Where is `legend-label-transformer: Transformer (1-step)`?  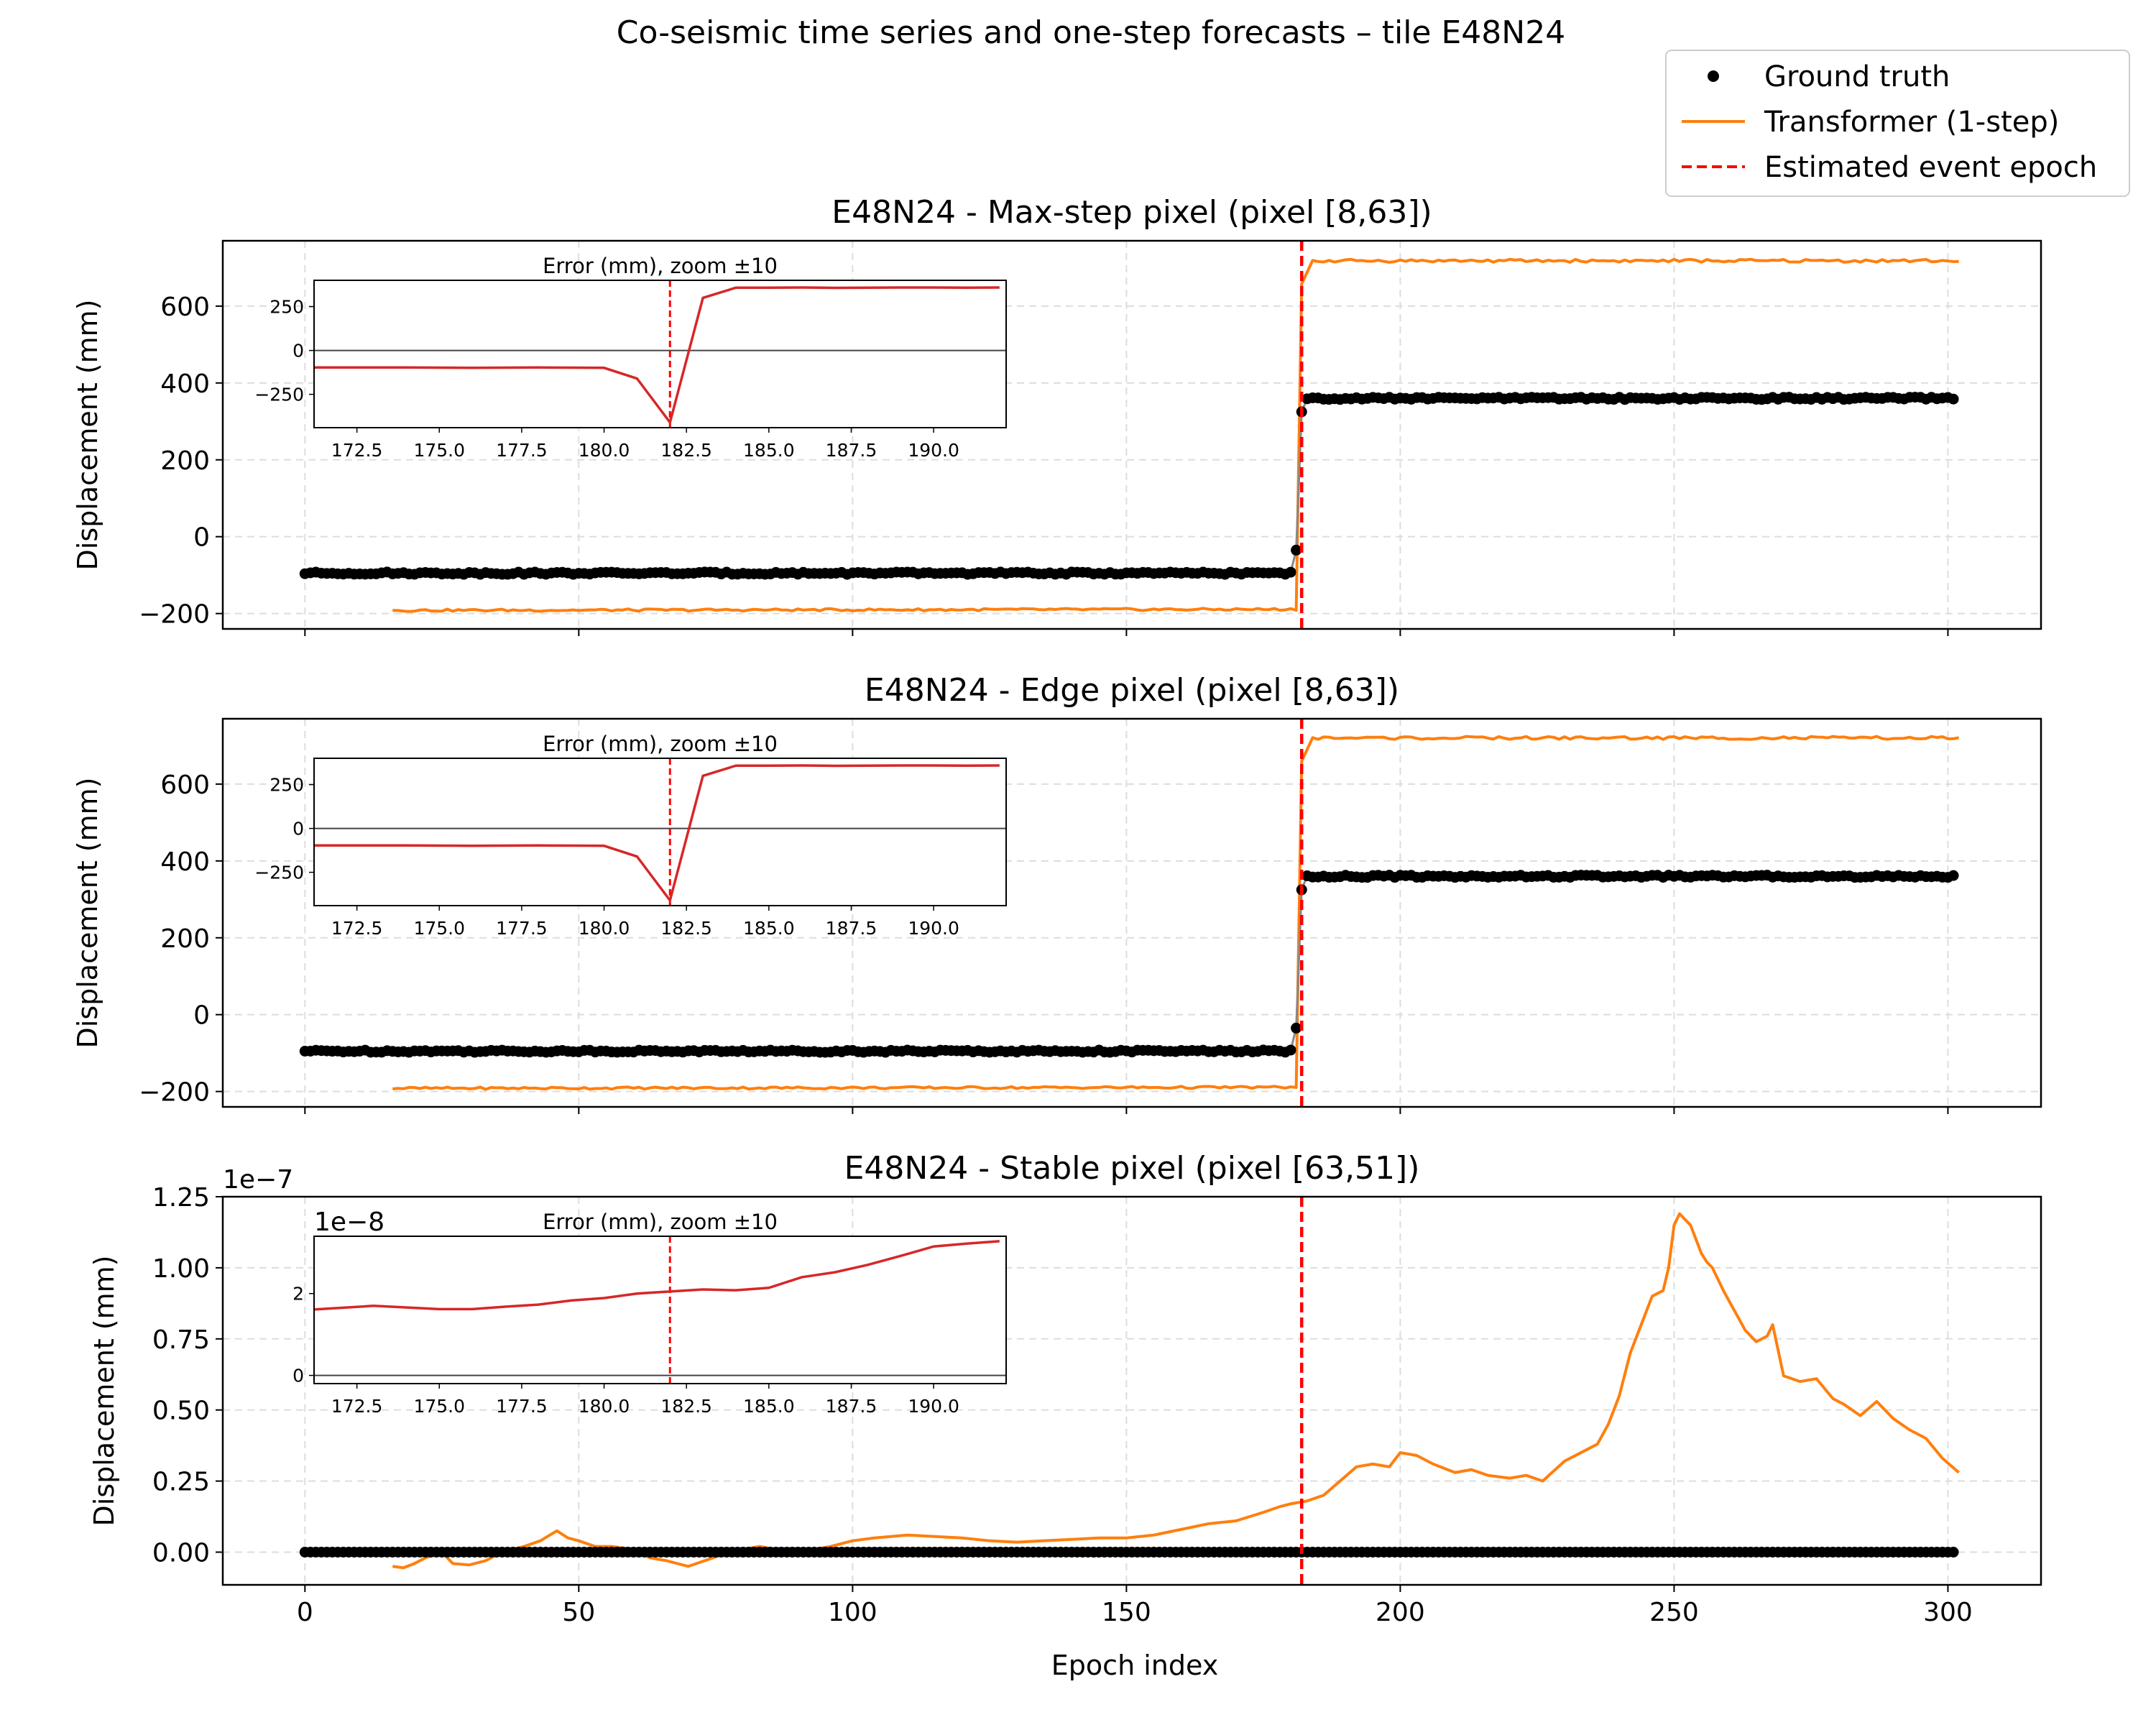
legend-label-transformer: Transformer (1-step) is located at coordinates (1911, 122).